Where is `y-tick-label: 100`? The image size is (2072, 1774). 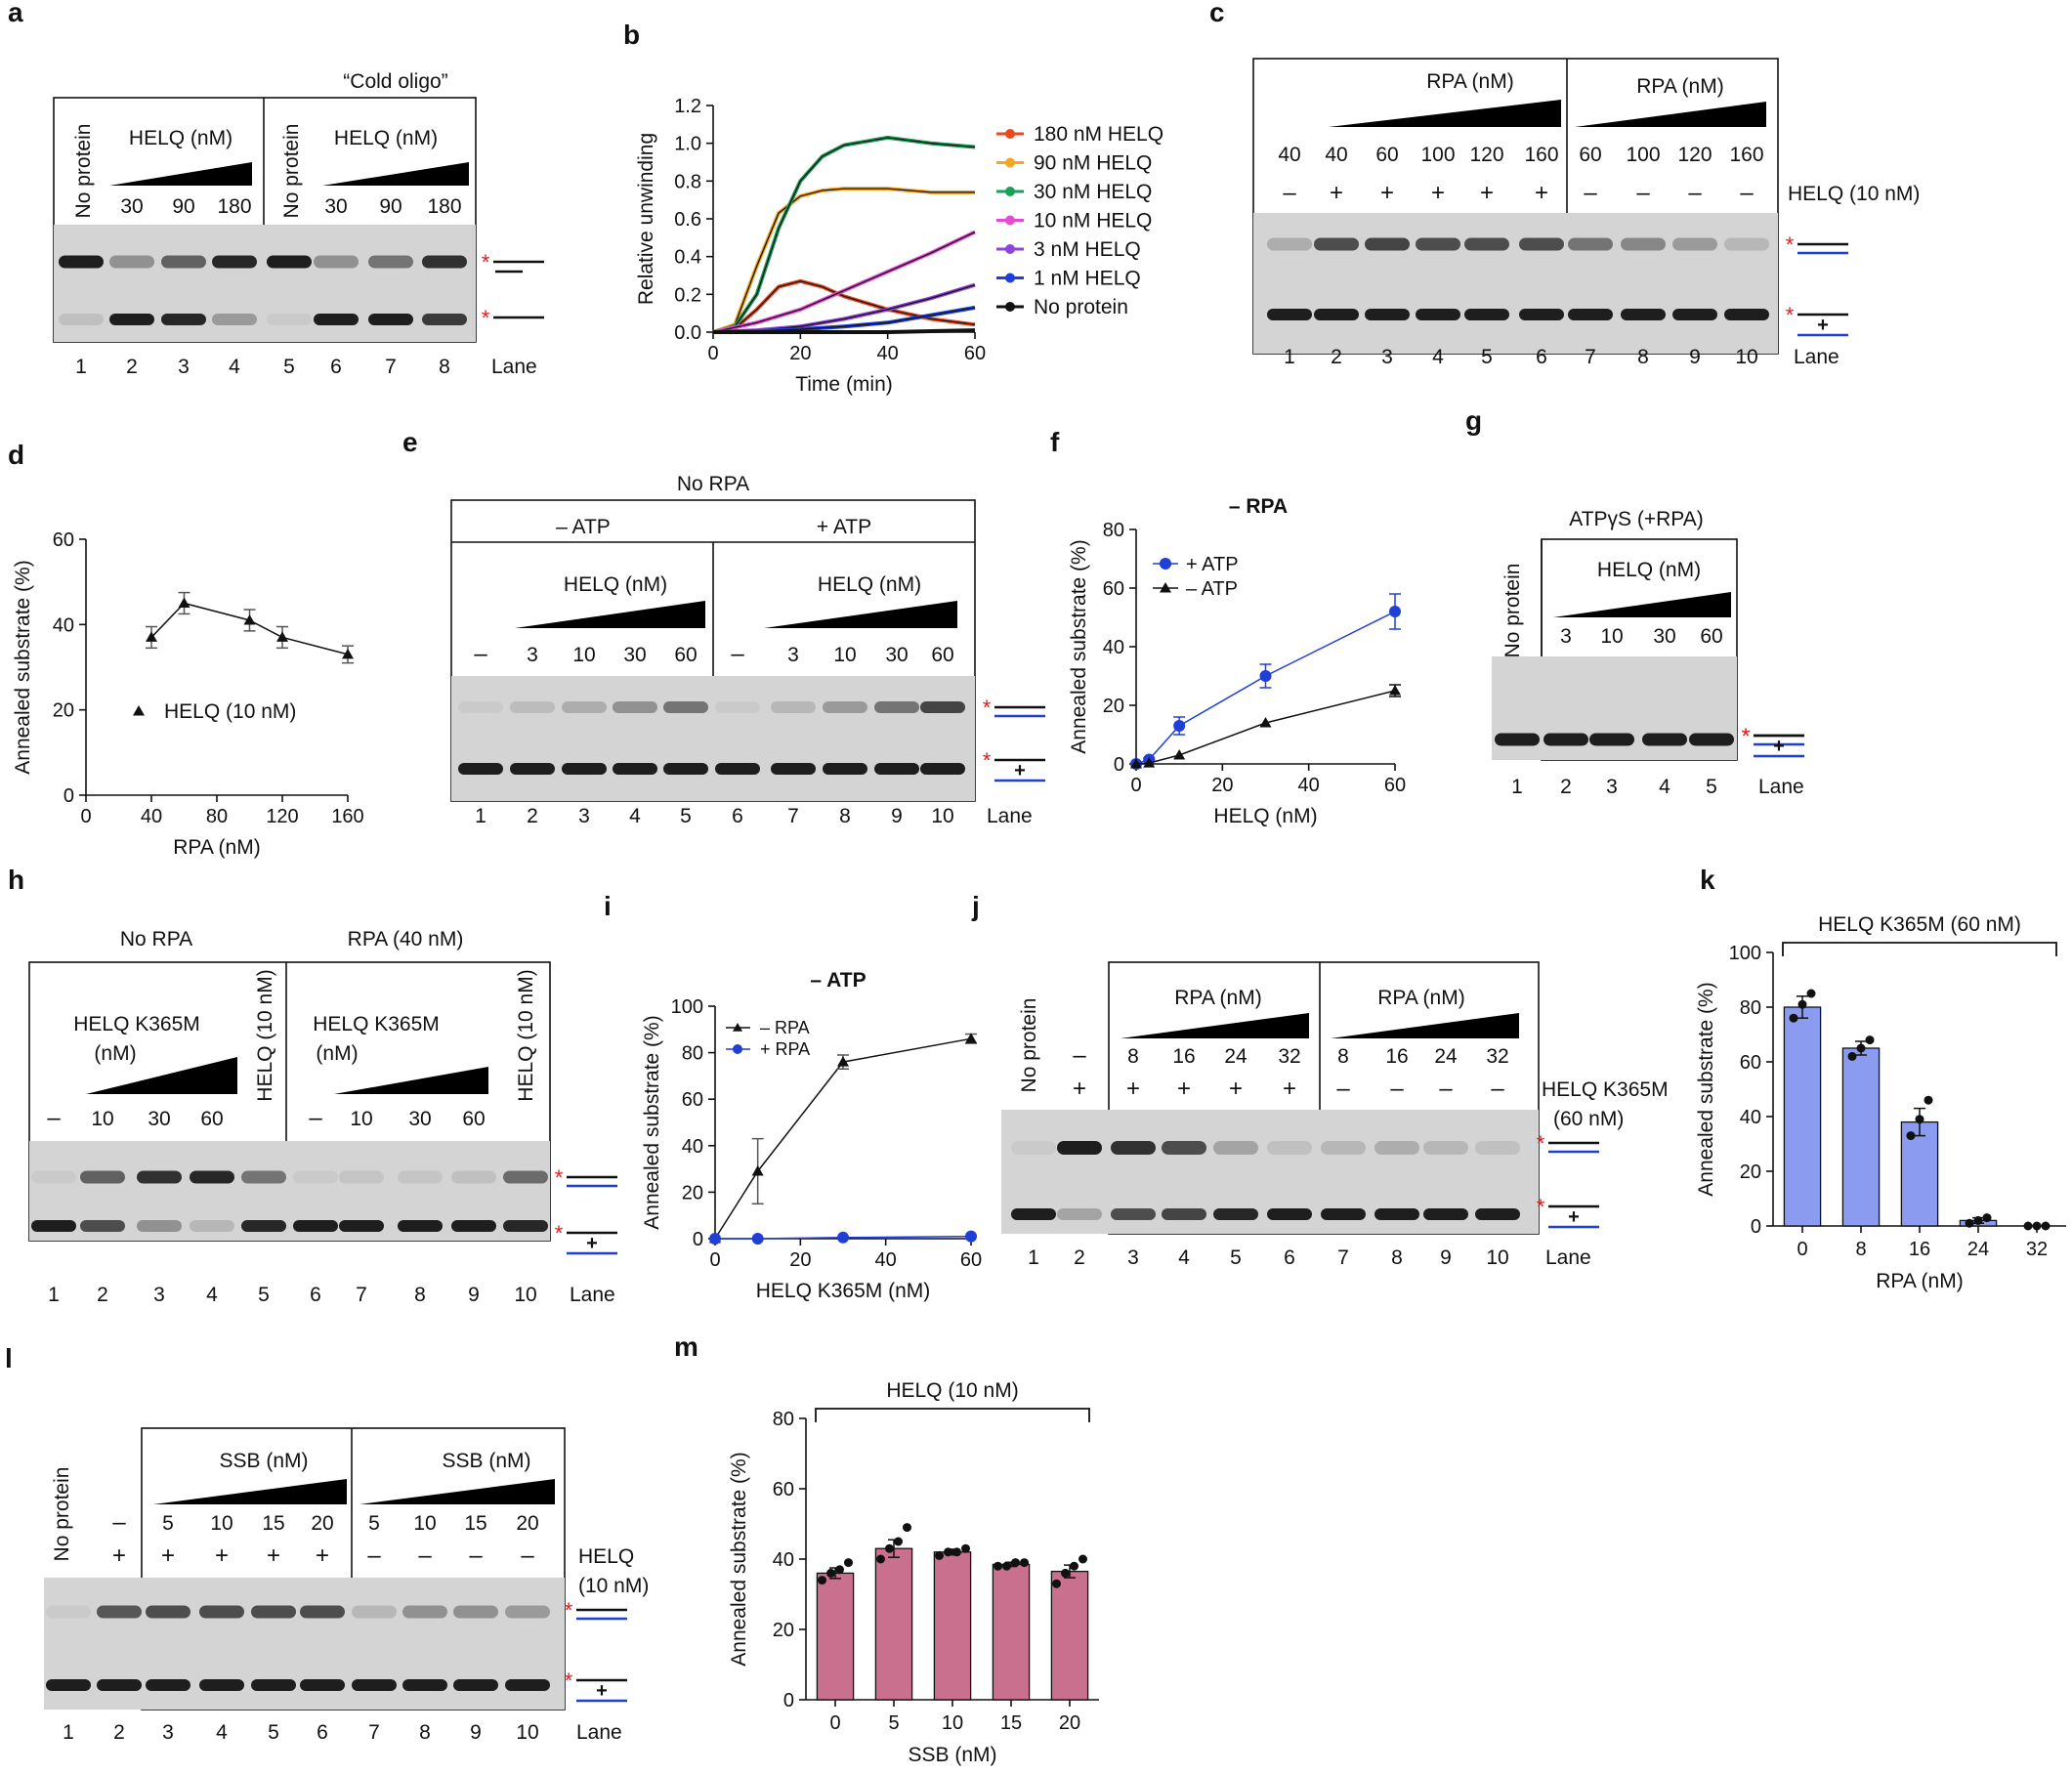 y-tick-label: 100 is located at coordinates (1745, 953).